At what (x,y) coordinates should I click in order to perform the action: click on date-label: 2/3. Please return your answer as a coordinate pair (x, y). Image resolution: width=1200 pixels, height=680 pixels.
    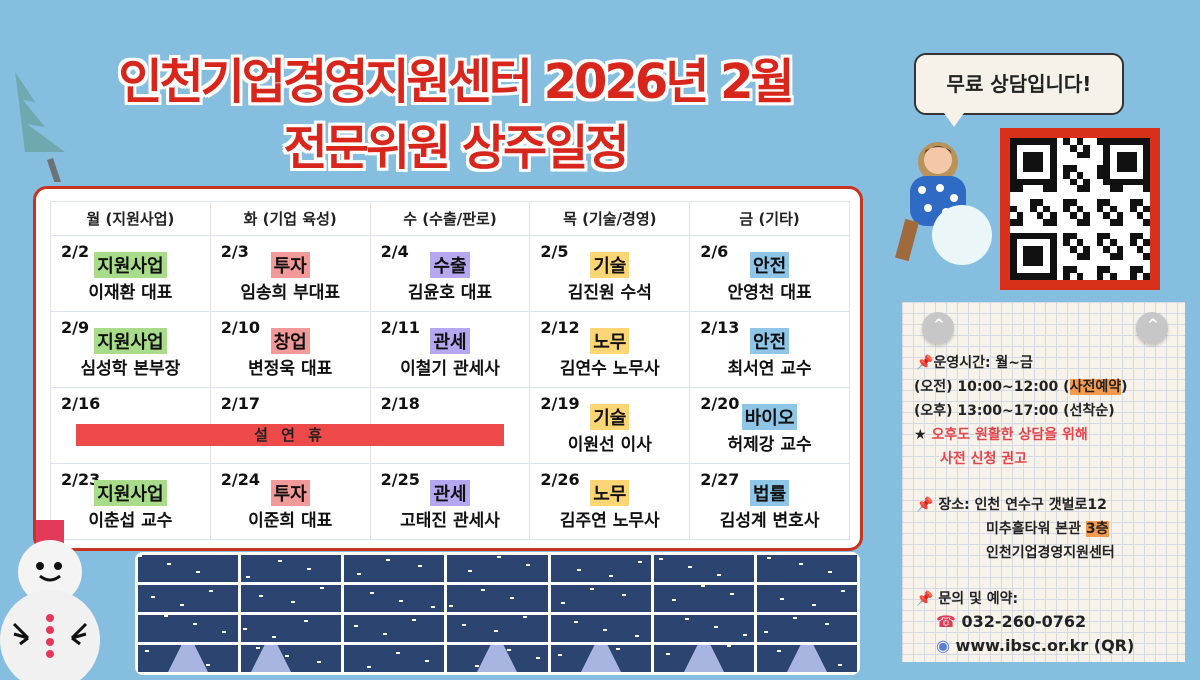
    Looking at the image, I should click on (234, 251).